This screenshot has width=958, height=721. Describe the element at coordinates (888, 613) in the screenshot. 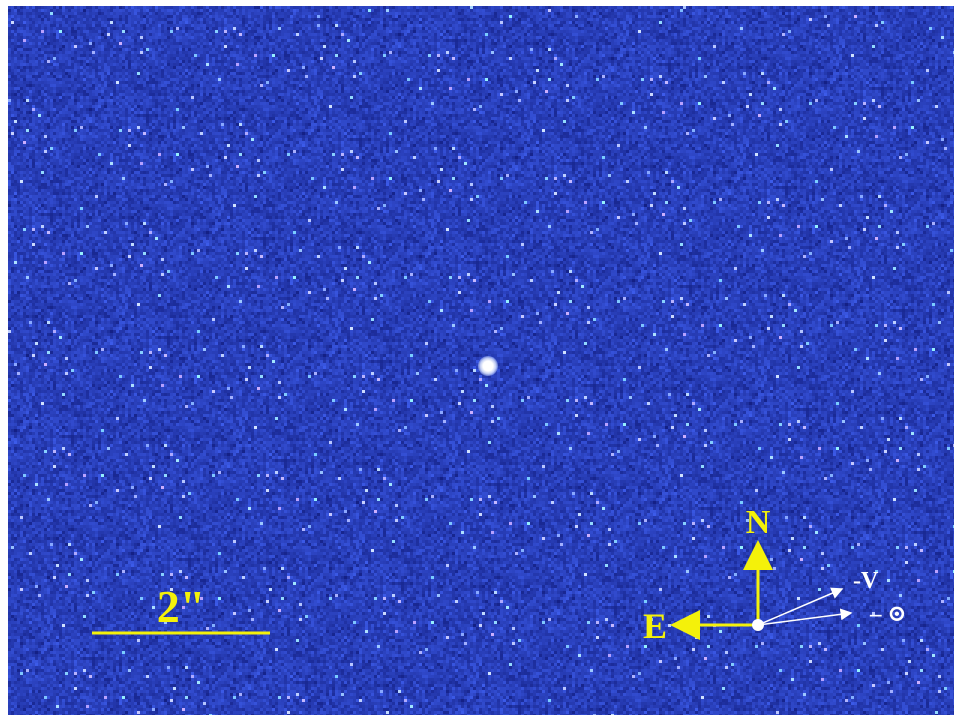

I see `sun-label: – ⊙` at that location.